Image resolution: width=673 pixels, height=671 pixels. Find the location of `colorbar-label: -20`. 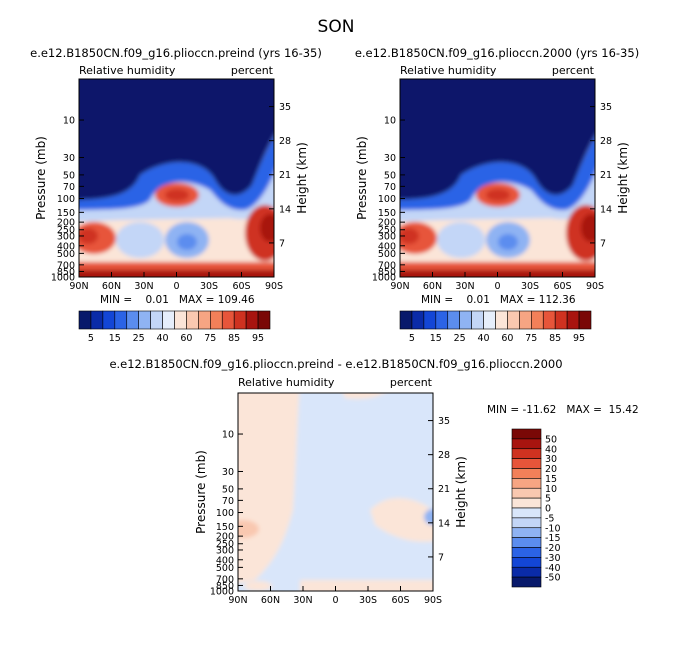

colorbar-label: -20 is located at coordinates (553, 548).